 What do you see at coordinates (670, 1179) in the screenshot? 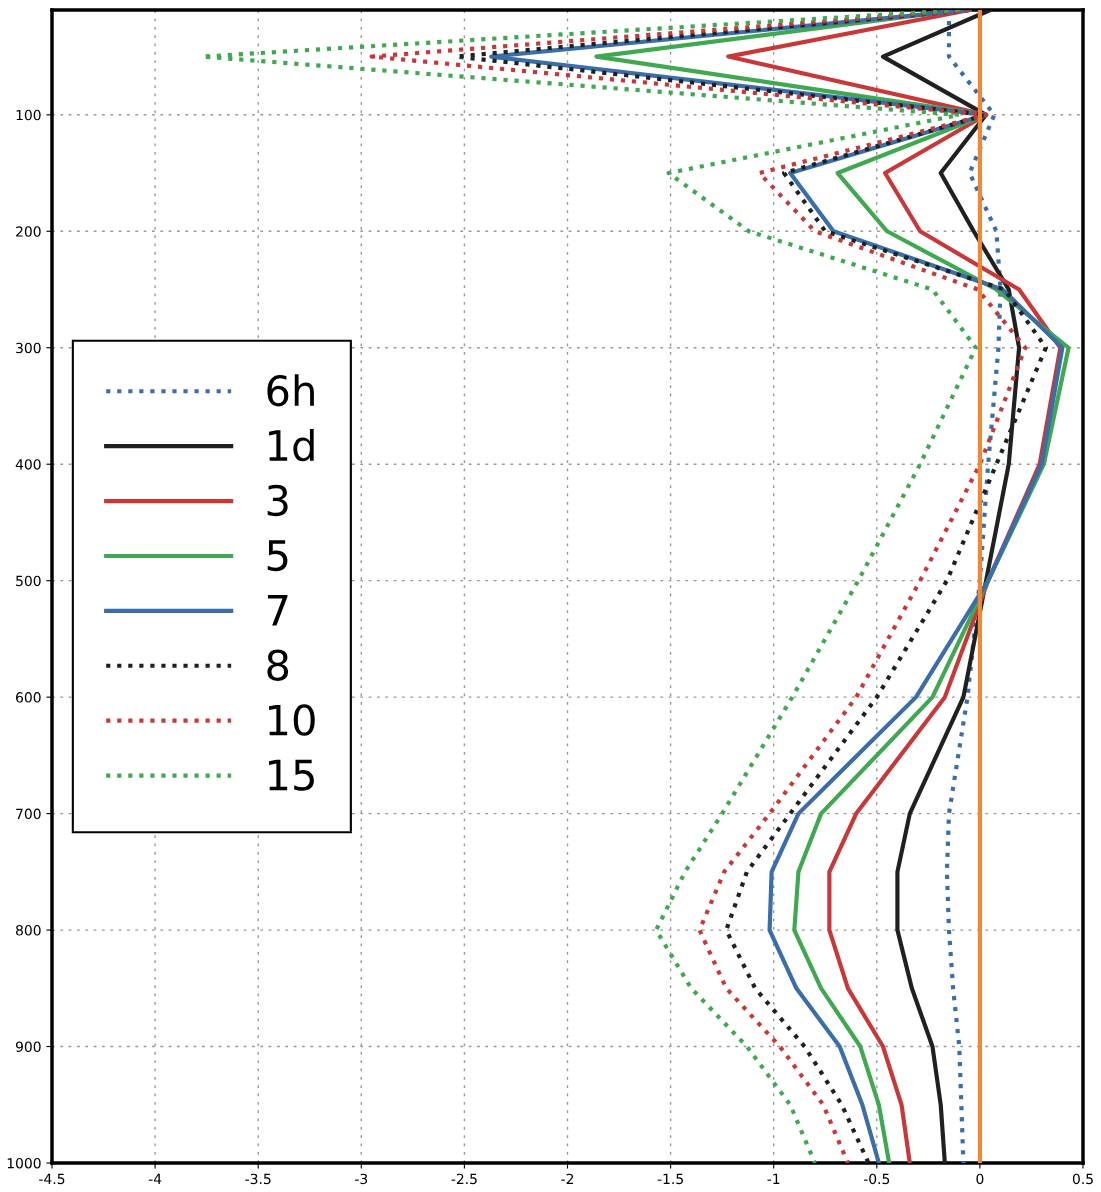
I see `x-tick-label: -1.5` at bounding box center [670, 1179].